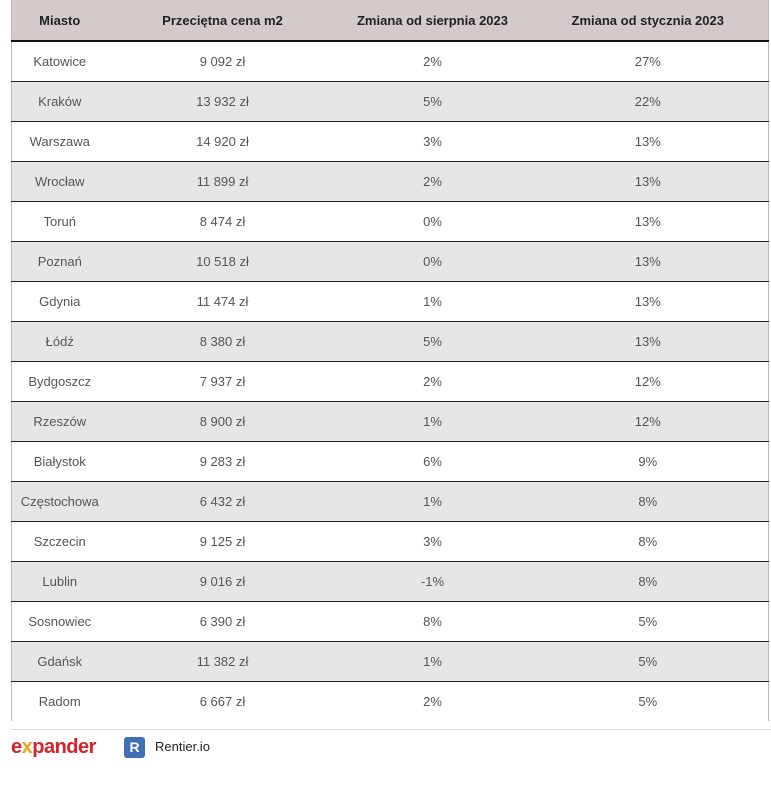 This screenshot has width=771, height=789. Describe the element at coordinates (53, 747) in the screenshot. I see `expander-logo: expander` at that location.